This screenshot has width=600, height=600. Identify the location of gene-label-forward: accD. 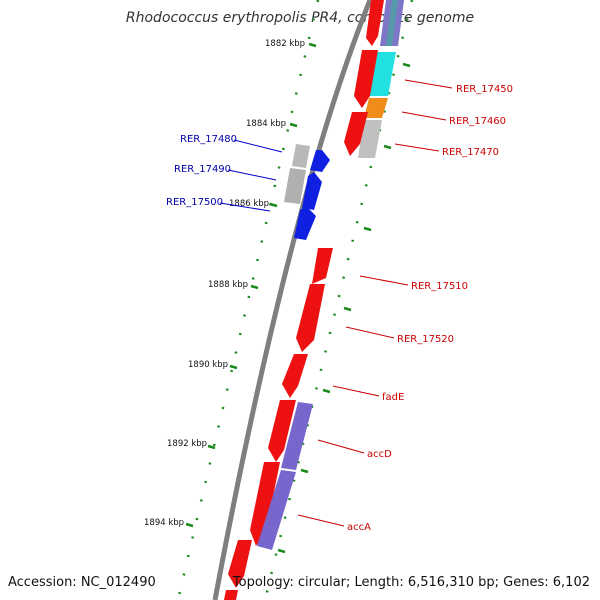
(379, 454).